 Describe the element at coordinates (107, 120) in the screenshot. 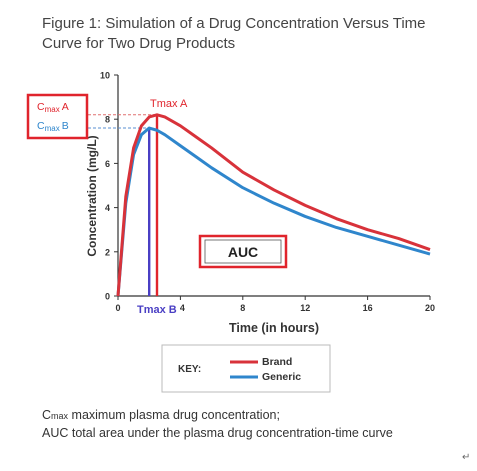

I see `y-tick-label: 8` at that location.